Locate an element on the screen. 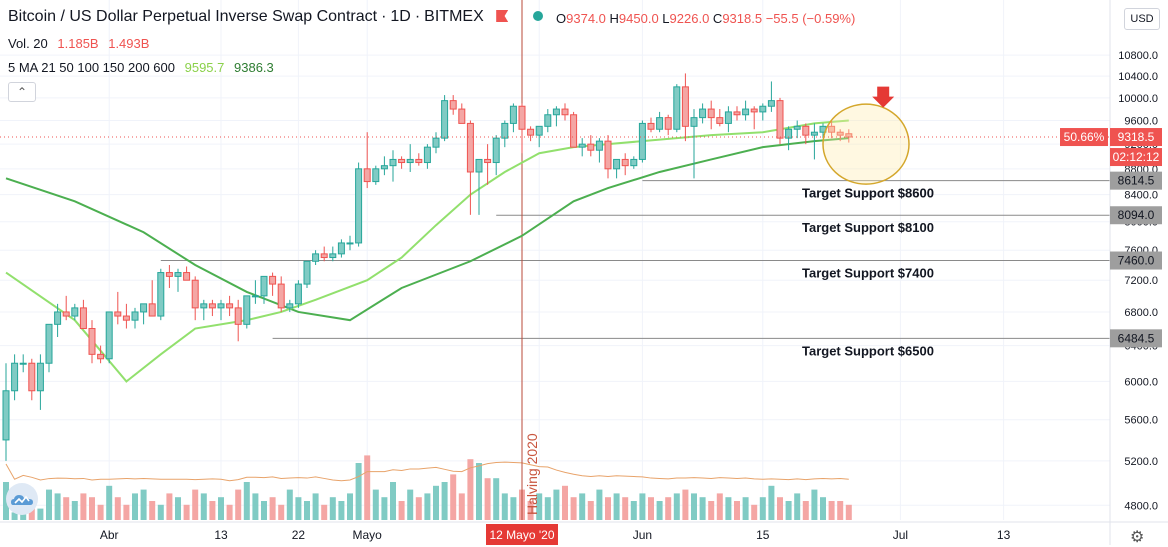  last-price-tag is located at coordinates (1136, 137).